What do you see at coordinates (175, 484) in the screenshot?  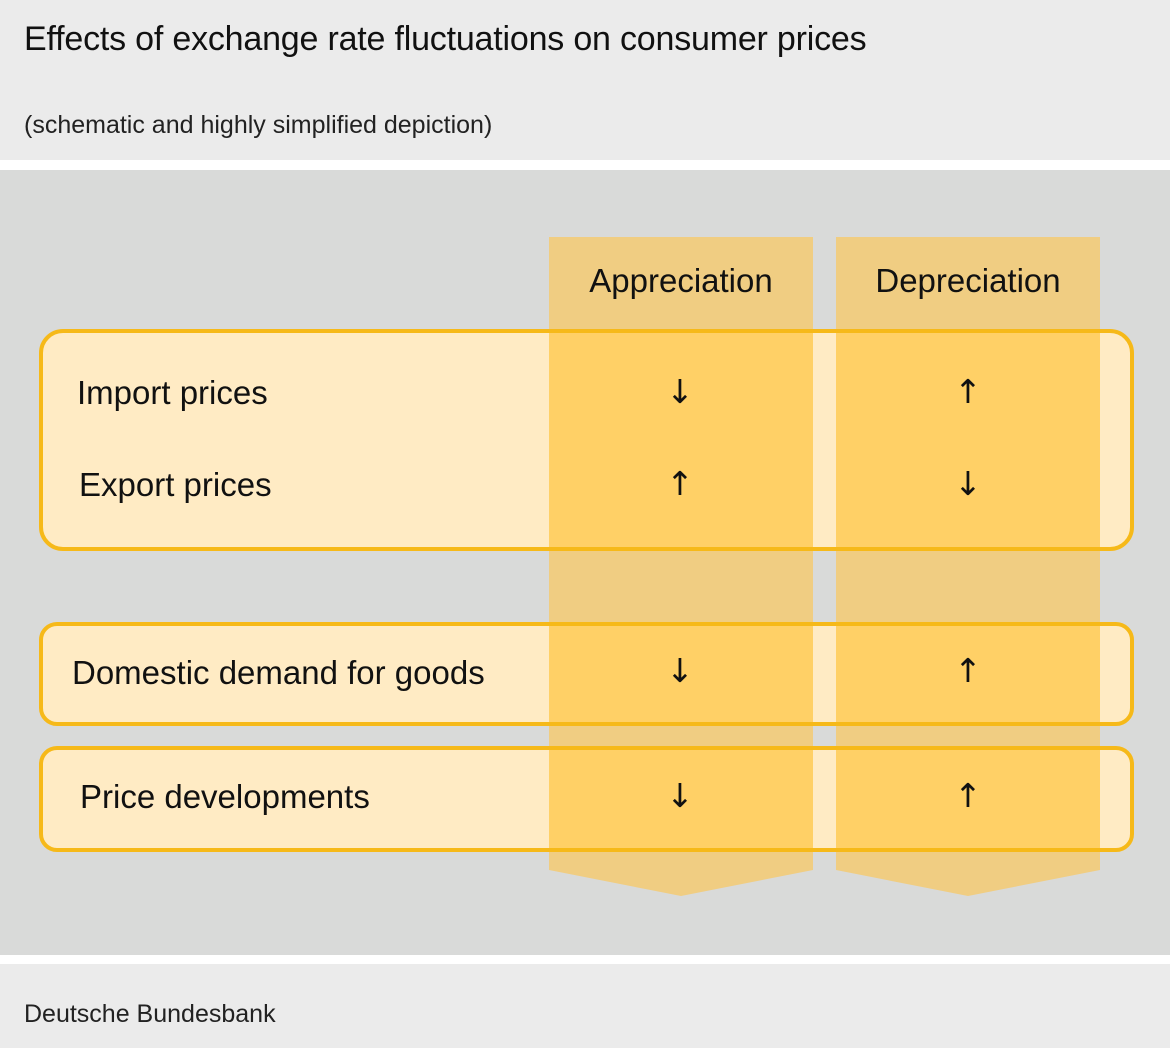 I see `row-label-export-prices: Export prices` at bounding box center [175, 484].